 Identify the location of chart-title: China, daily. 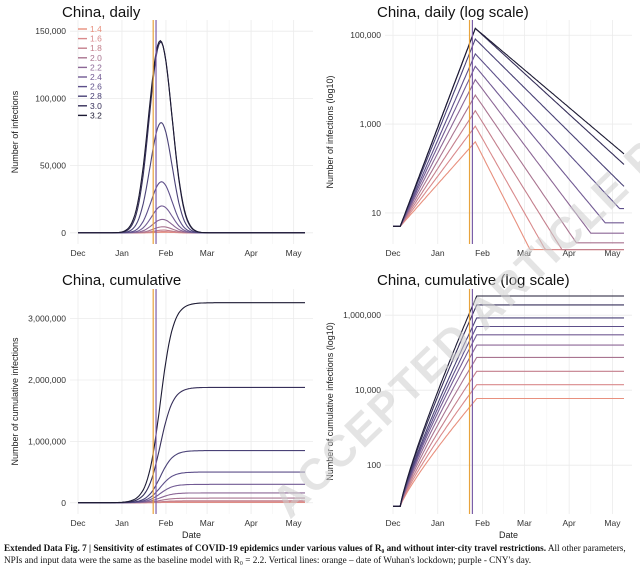
(101, 12).